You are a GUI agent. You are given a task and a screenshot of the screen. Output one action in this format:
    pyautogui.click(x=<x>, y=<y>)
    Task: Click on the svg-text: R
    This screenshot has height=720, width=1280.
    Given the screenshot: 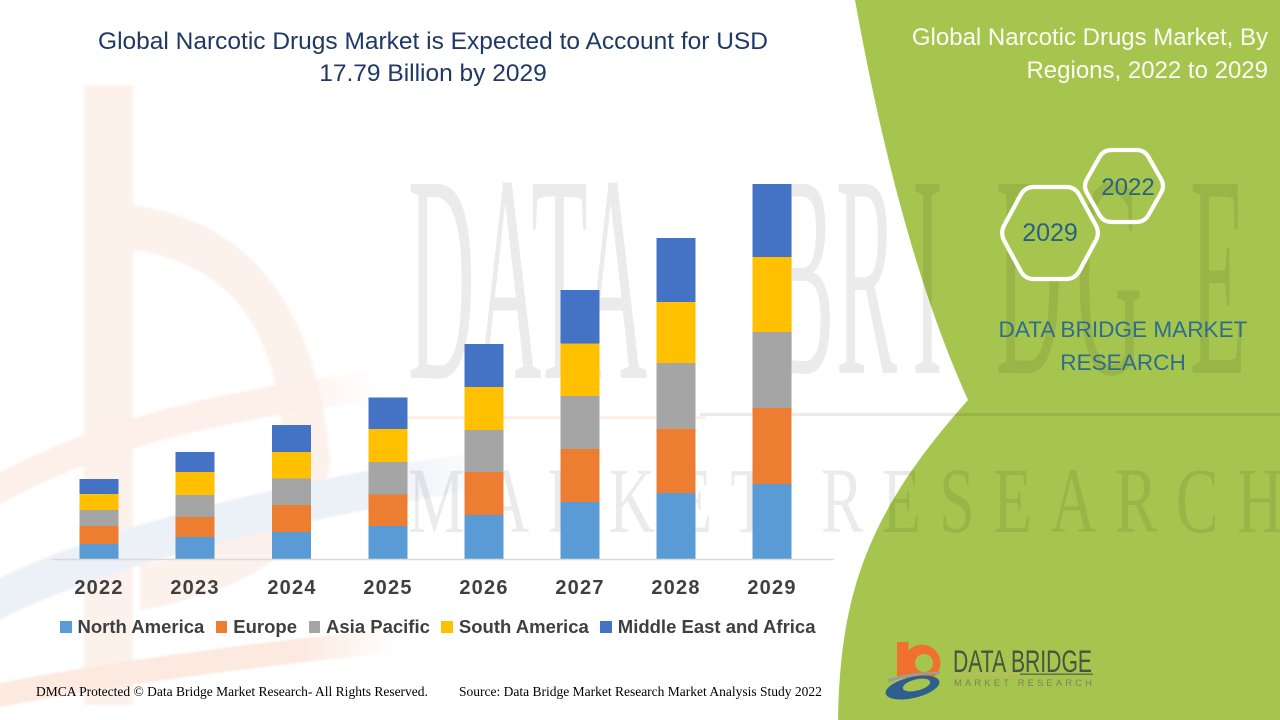 What is the action you would take?
    pyautogui.click(x=866, y=276)
    